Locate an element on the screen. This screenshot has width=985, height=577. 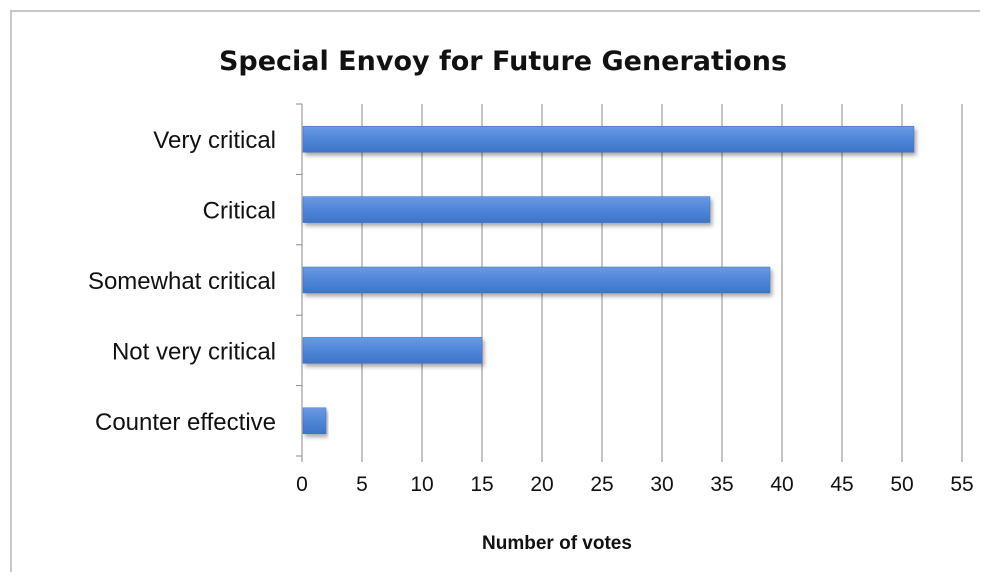
chart-title: Special Envoy for Future Generations is located at coordinates (503, 61).